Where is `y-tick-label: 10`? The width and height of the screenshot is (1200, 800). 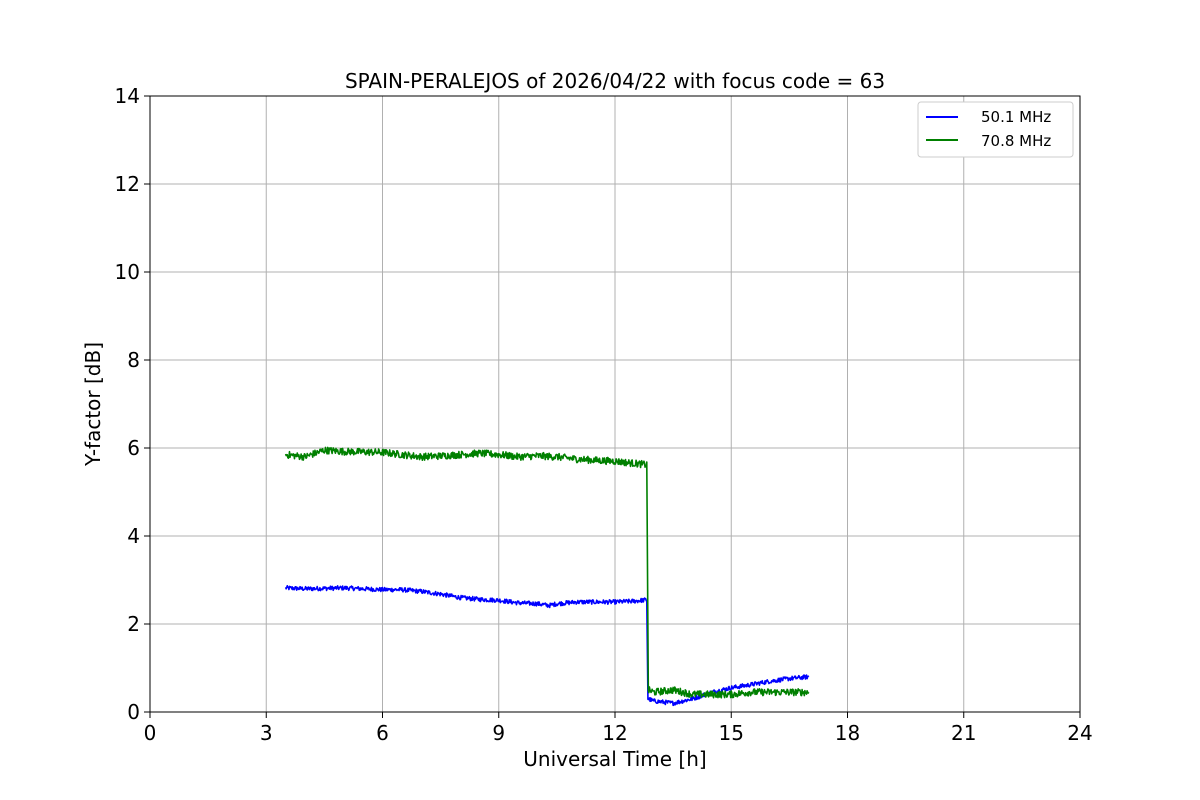 y-tick-label: 10 is located at coordinates (127, 272).